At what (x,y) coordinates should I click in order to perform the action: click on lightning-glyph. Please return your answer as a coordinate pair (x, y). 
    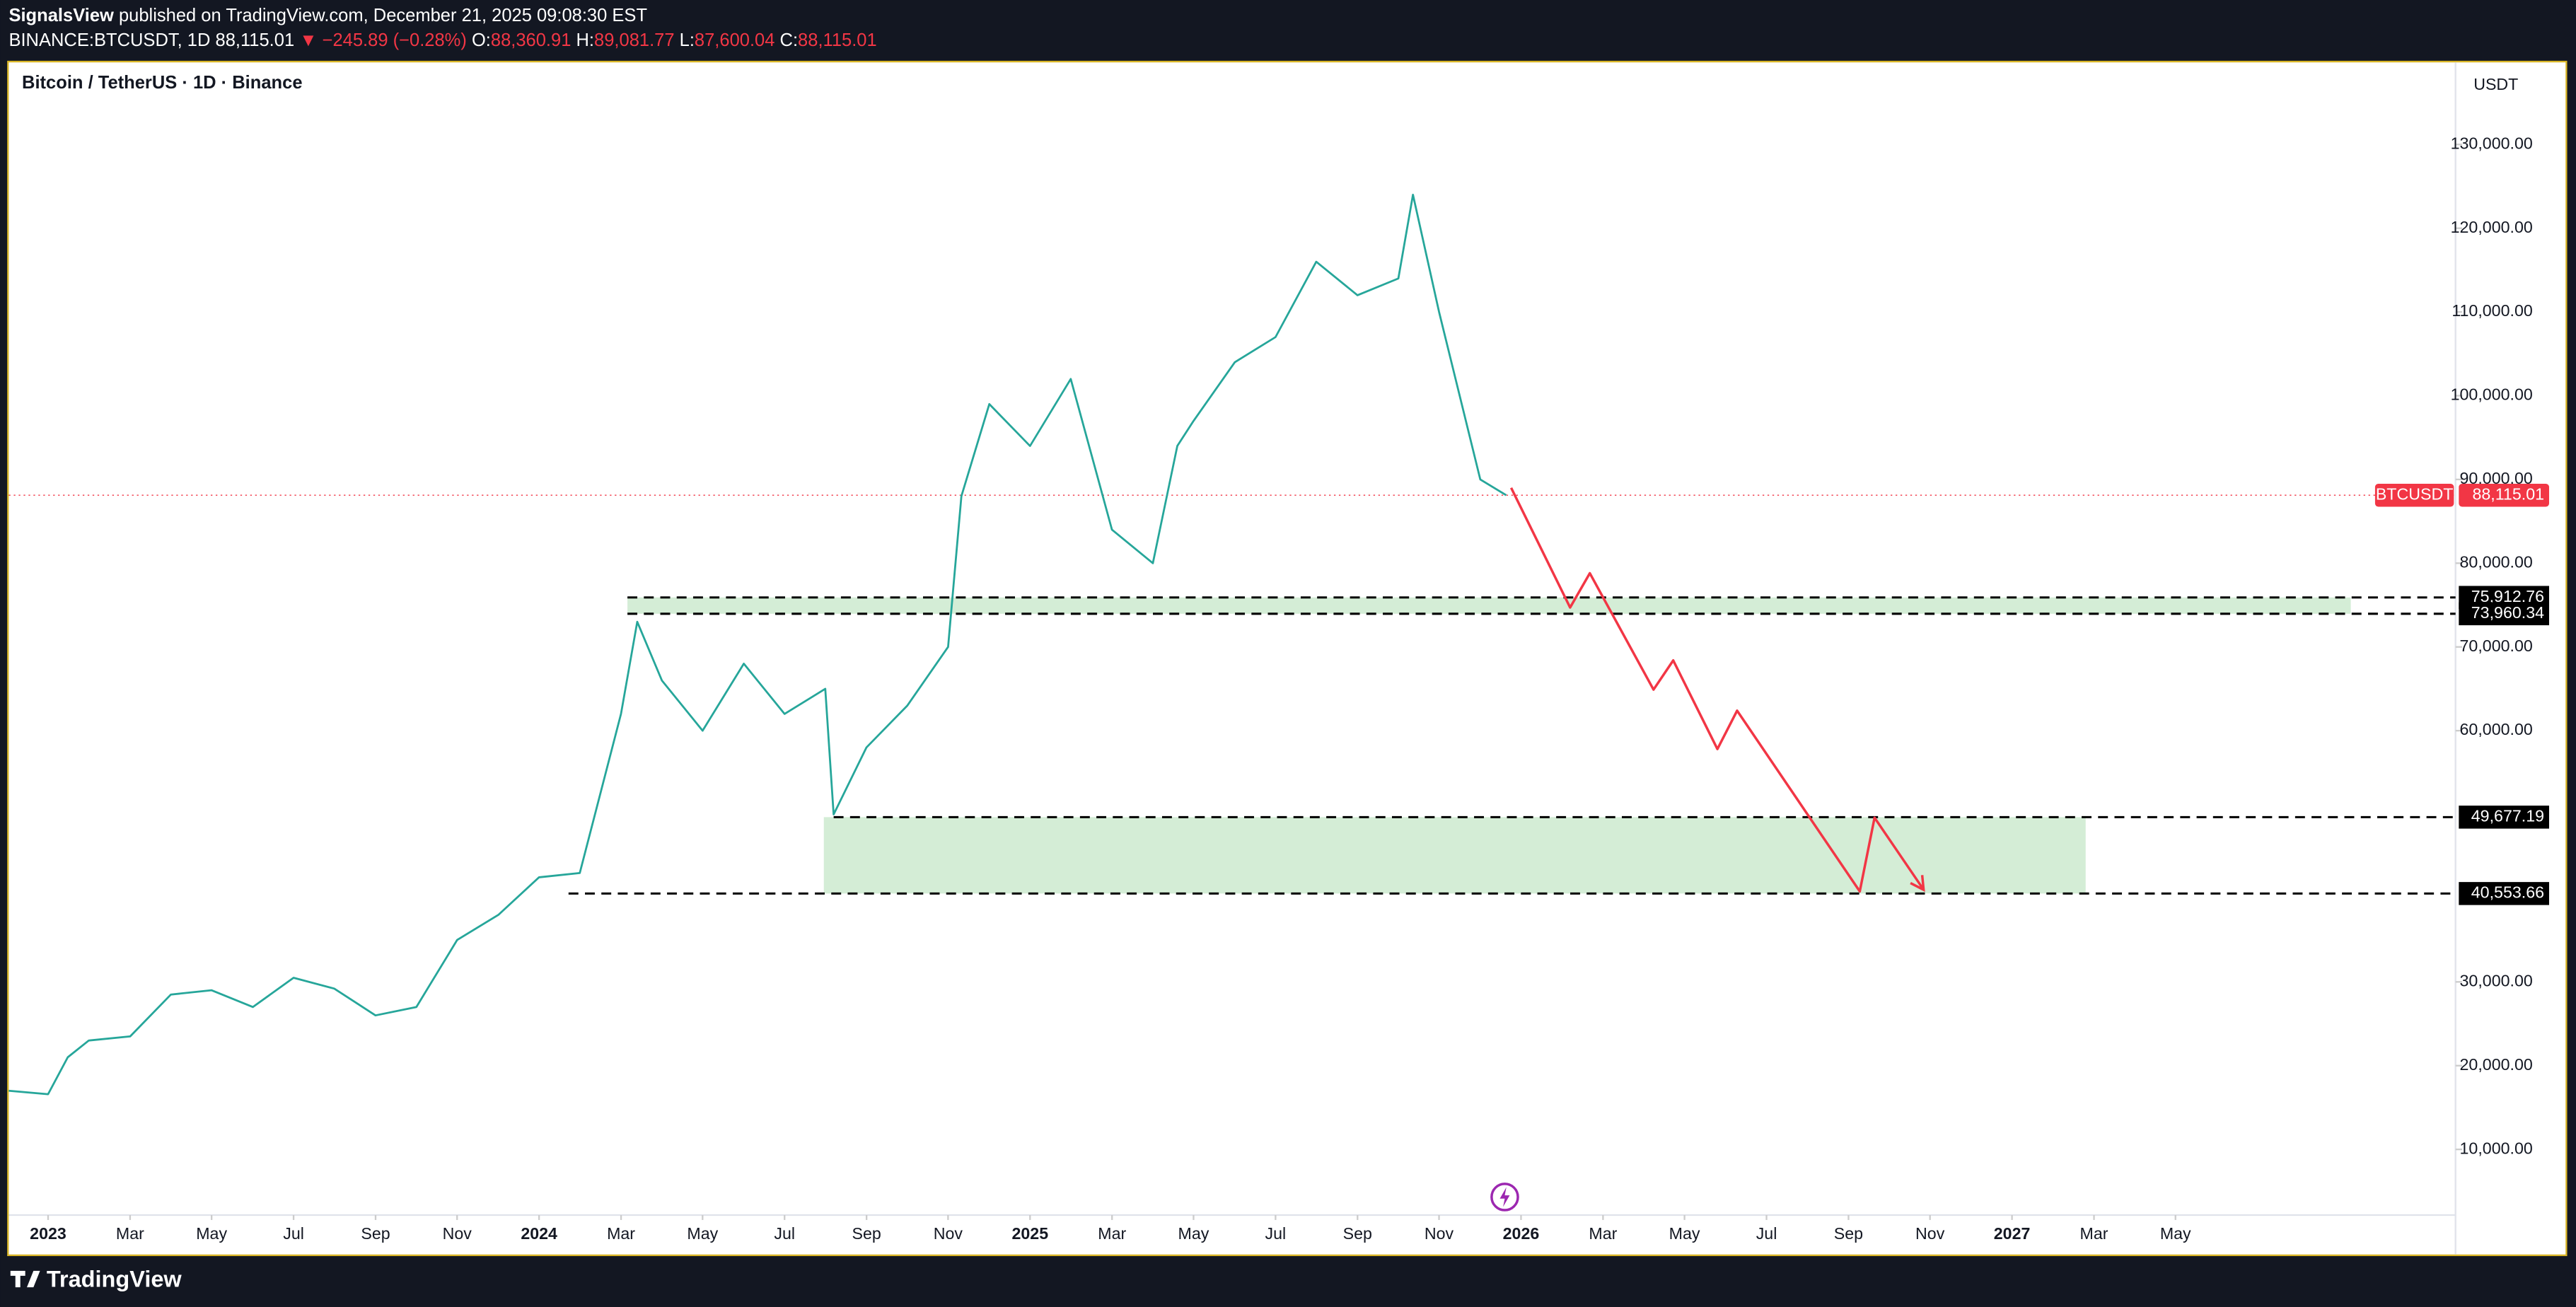
    Looking at the image, I should click on (1504, 1197).